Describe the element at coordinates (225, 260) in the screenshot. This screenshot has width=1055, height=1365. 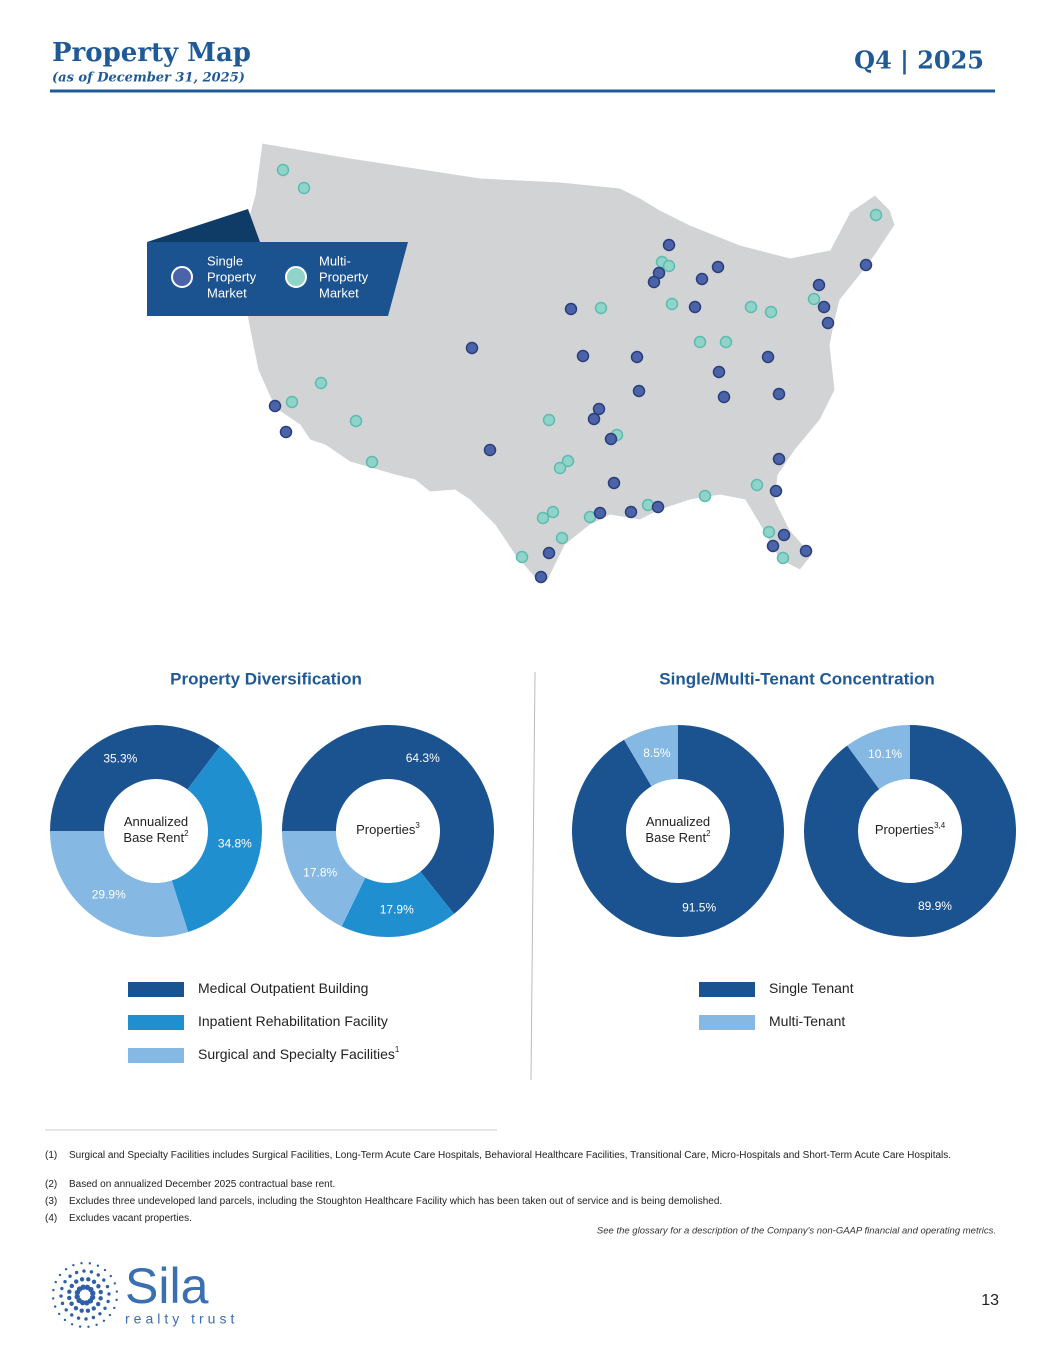
I see `map-legend-label: Single` at that location.